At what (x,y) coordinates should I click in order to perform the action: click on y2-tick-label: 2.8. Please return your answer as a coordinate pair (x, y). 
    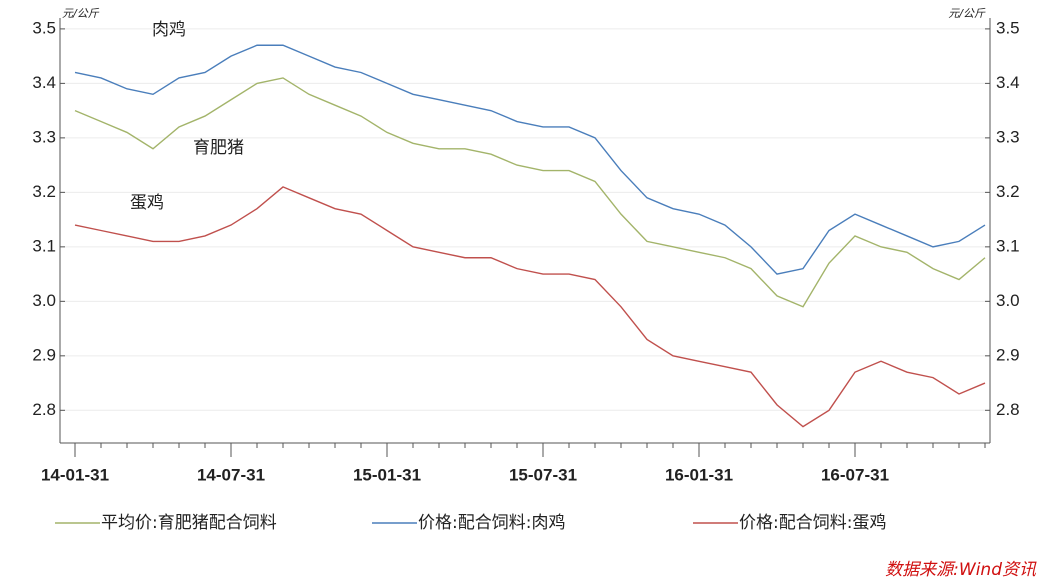
    Looking at the image, I should click on (1008, 409).